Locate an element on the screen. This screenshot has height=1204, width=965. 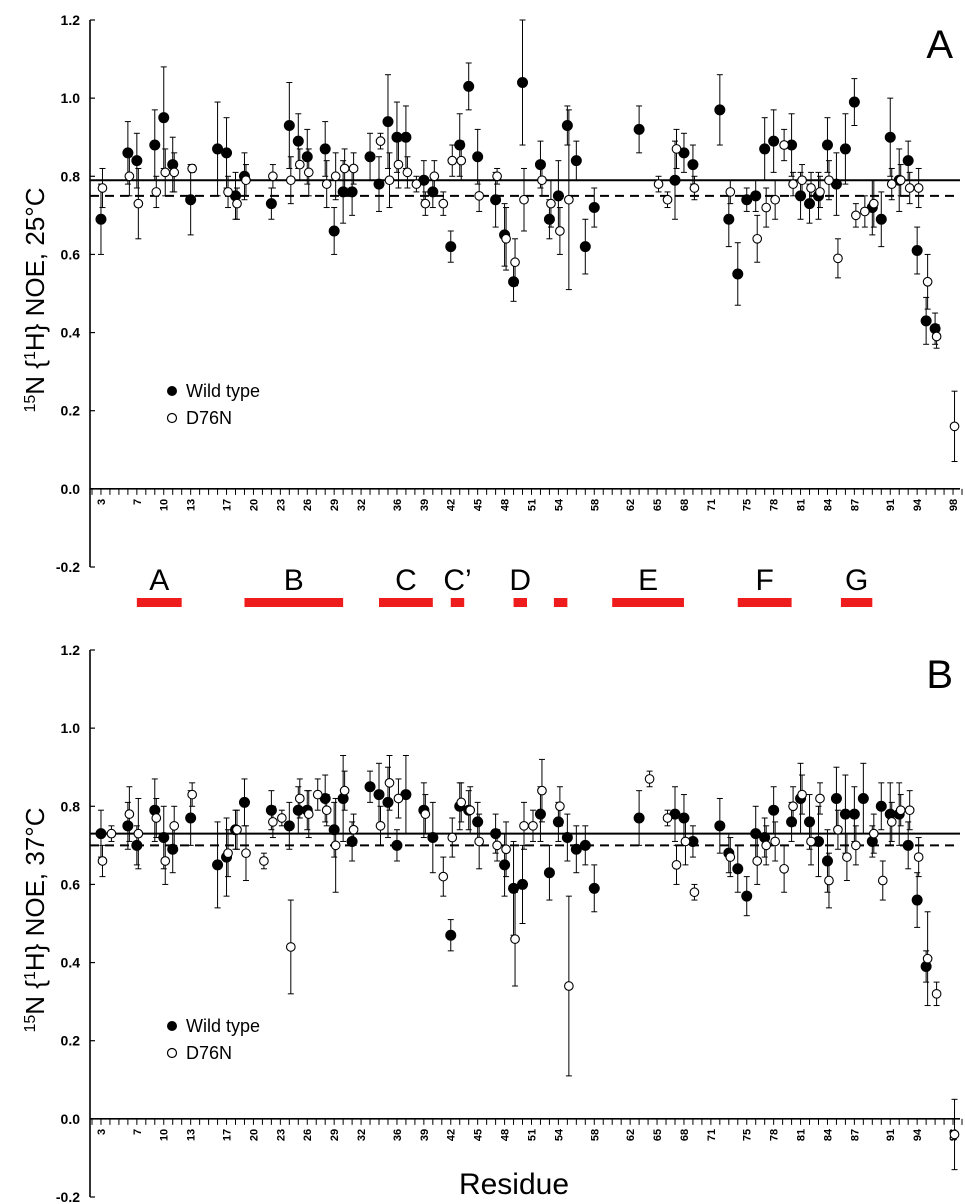
x-tick-label: 71 is located at coordinates (712, 505).